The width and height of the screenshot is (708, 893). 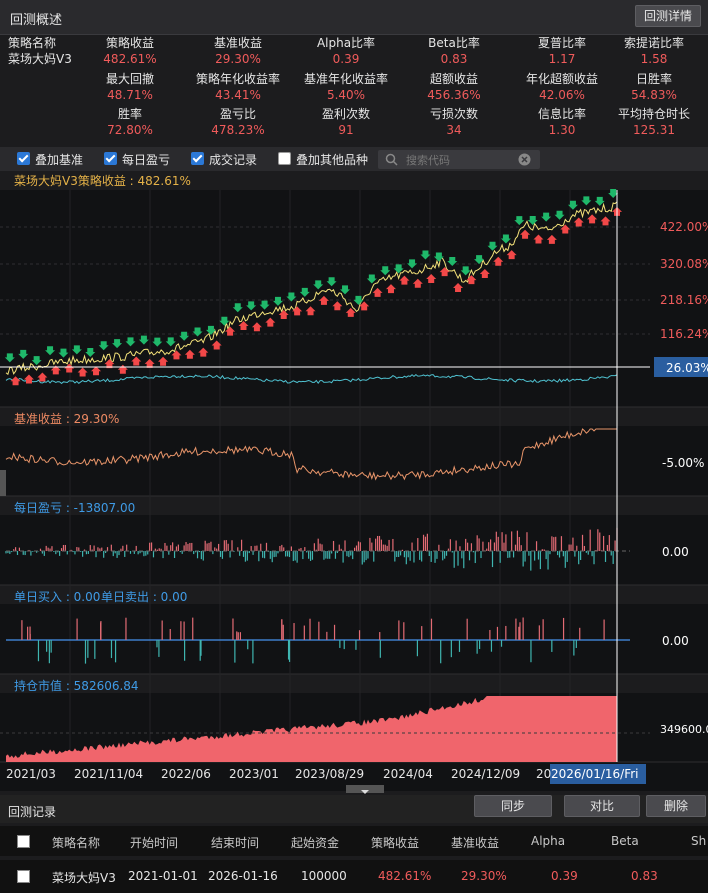 I want to click on daily-pnl-label: 每日盈亏, so click(x=146, y=160).